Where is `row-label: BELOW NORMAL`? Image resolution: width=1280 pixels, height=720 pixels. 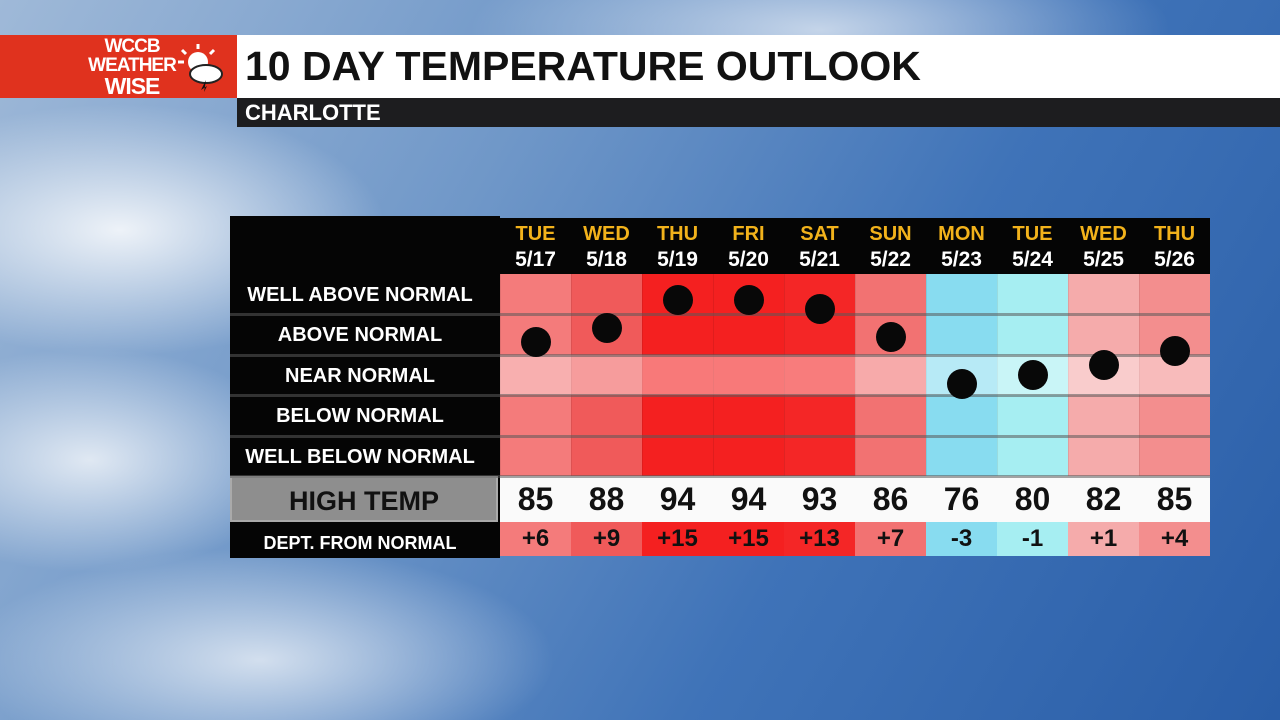 row-label: BELOW NORMAL is located at coordinates (360, 416).